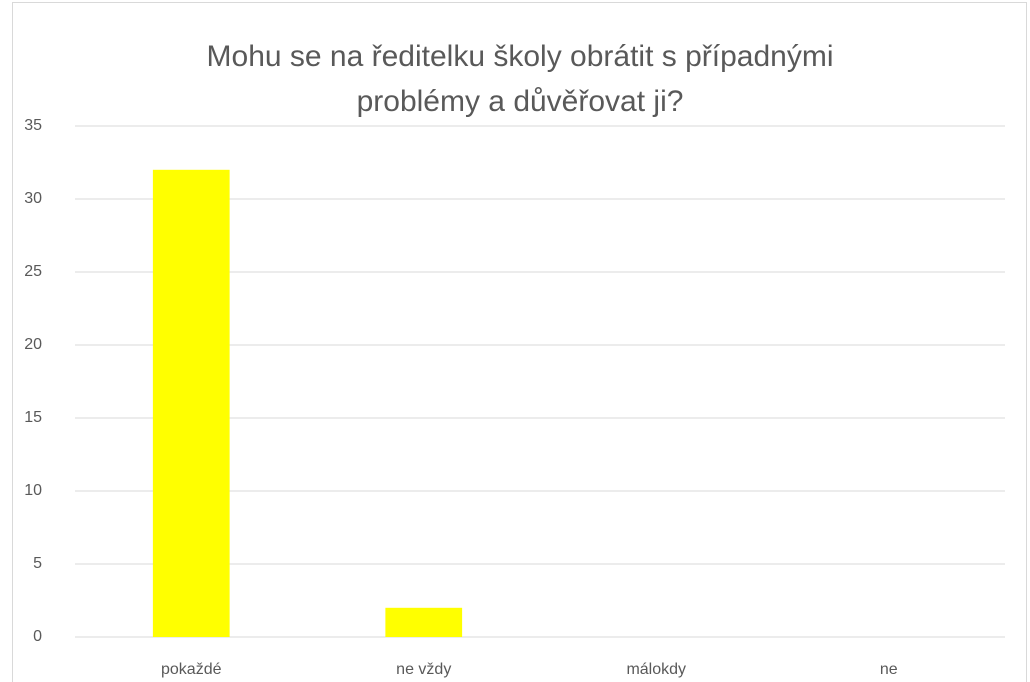  Describe the element at coordinates (37, 563) in the screenshot. I see `y-tick-label: 5` at that location.